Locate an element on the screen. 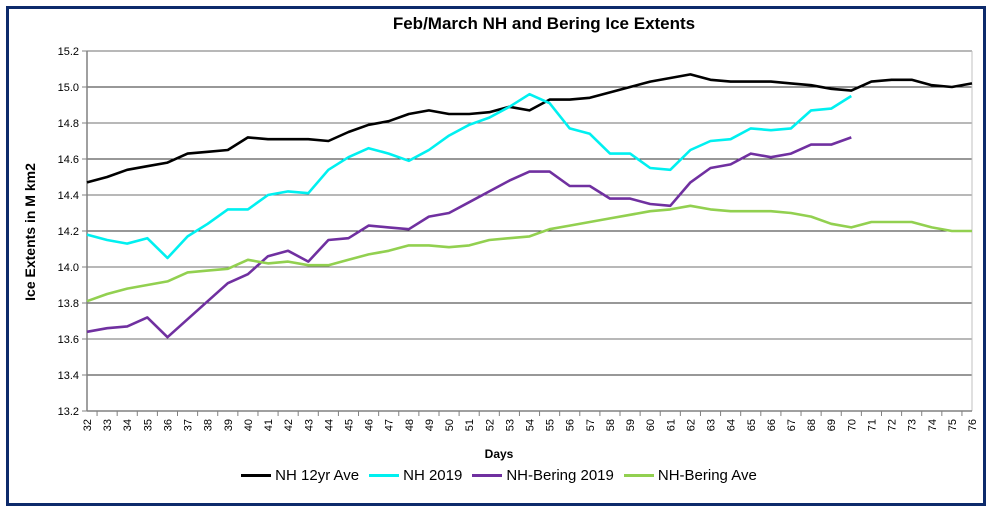  x-tick-label: 64 is located at coordinates (732, 425).